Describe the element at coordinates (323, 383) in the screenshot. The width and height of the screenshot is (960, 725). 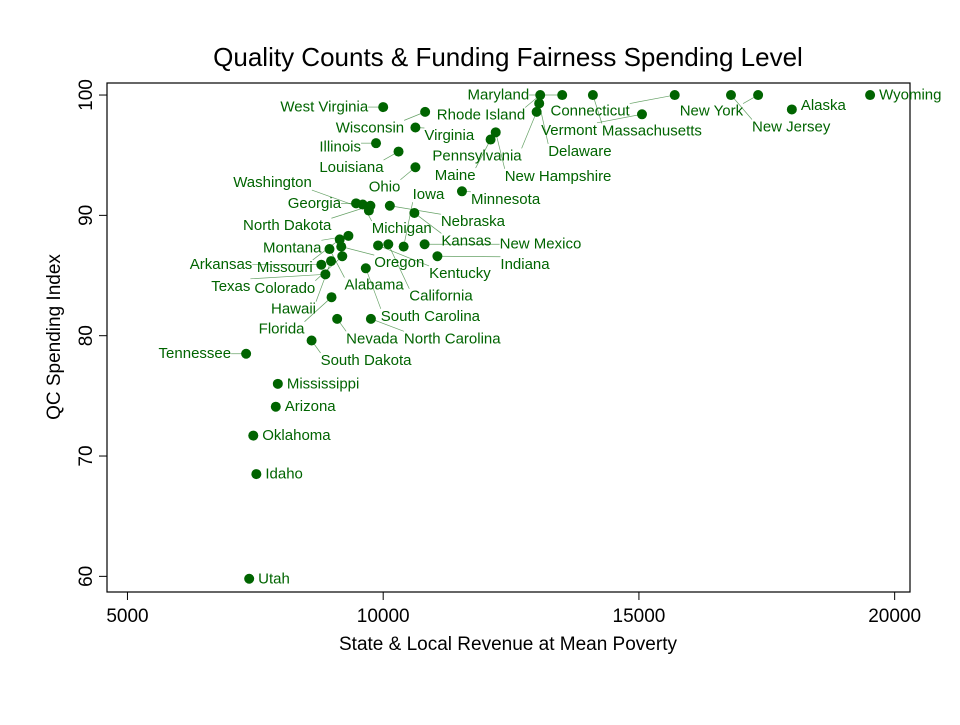
I see `data-point-label: Mississippi` at that location.